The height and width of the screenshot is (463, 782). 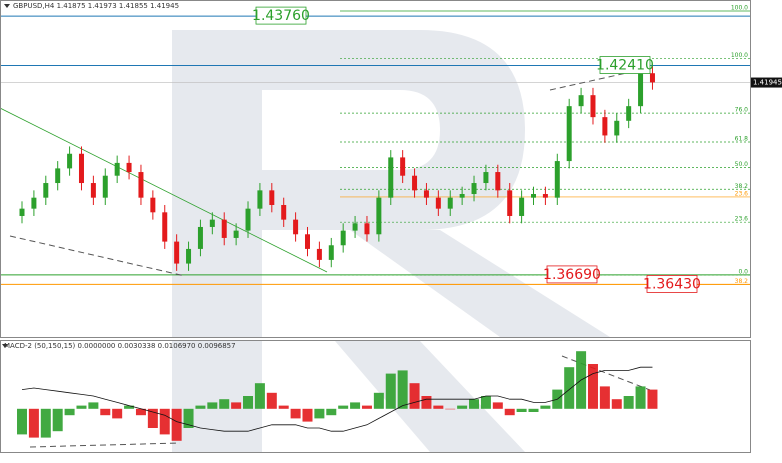 What do you see at coordinates (281, 16) in the screenshot?
I see `price-level-label: 1.43760` at bounding box center [281, 16].